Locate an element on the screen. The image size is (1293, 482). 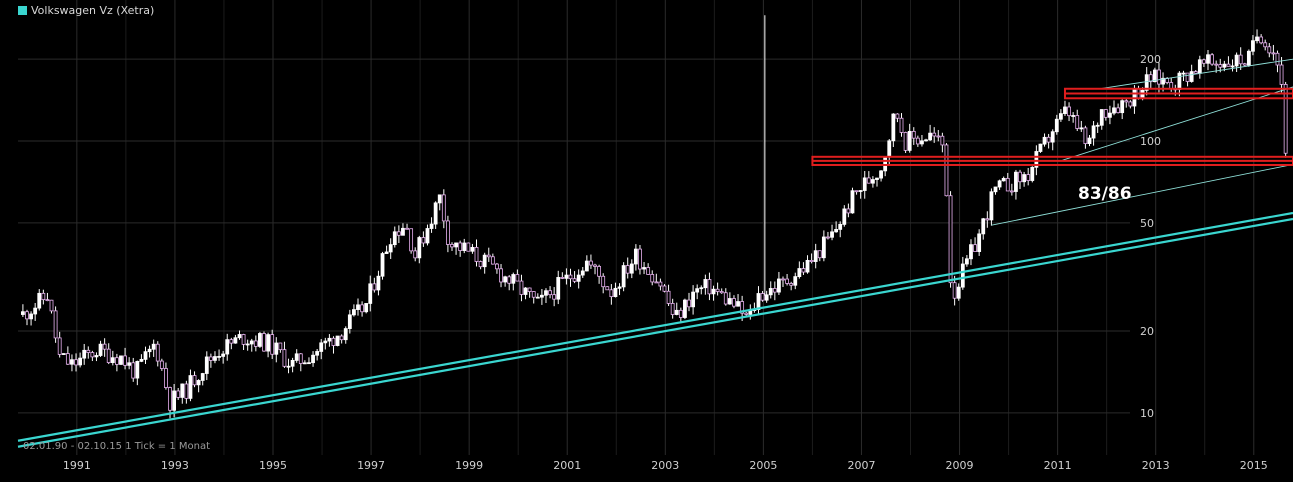
x-tick-label: 2015 is located at coordinates (1254, 465).